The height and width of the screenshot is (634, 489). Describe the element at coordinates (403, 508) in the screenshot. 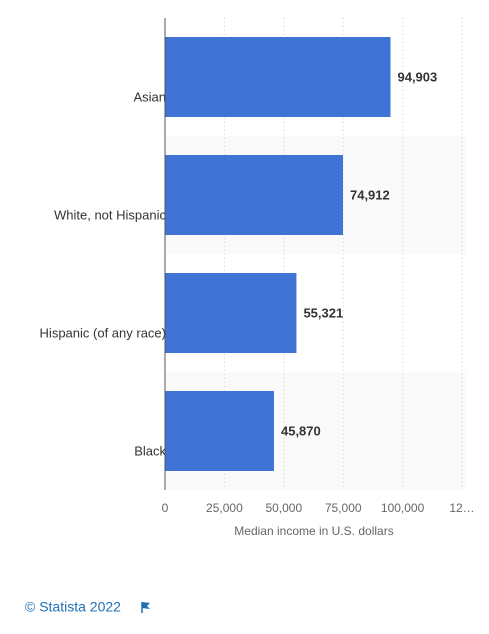

I see `x-tick-label: 100,000` at that location.